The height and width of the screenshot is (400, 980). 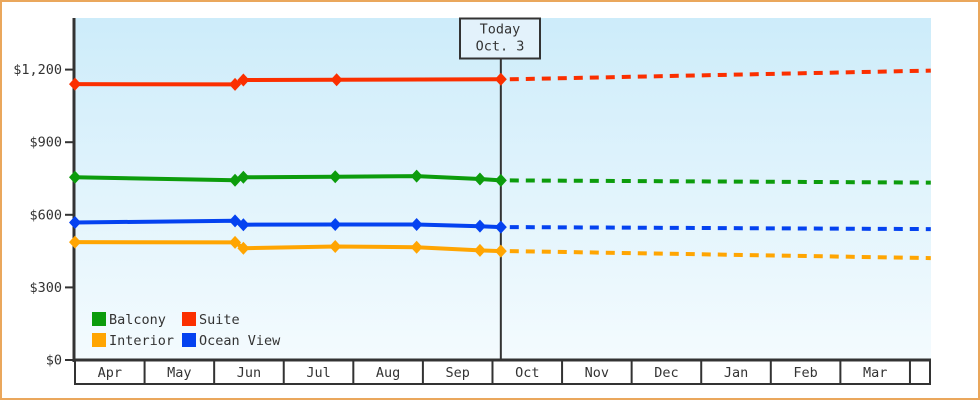 I want to click on today-vertical-line, so click(x=500, y=208).